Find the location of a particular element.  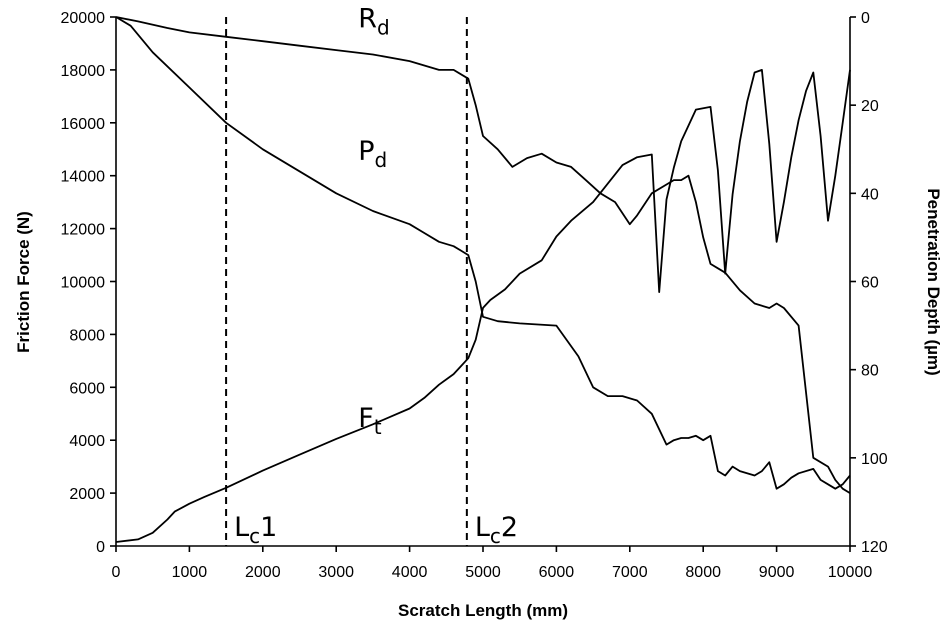

y-tick-label: 18000 is located at coordinates (83, 71).